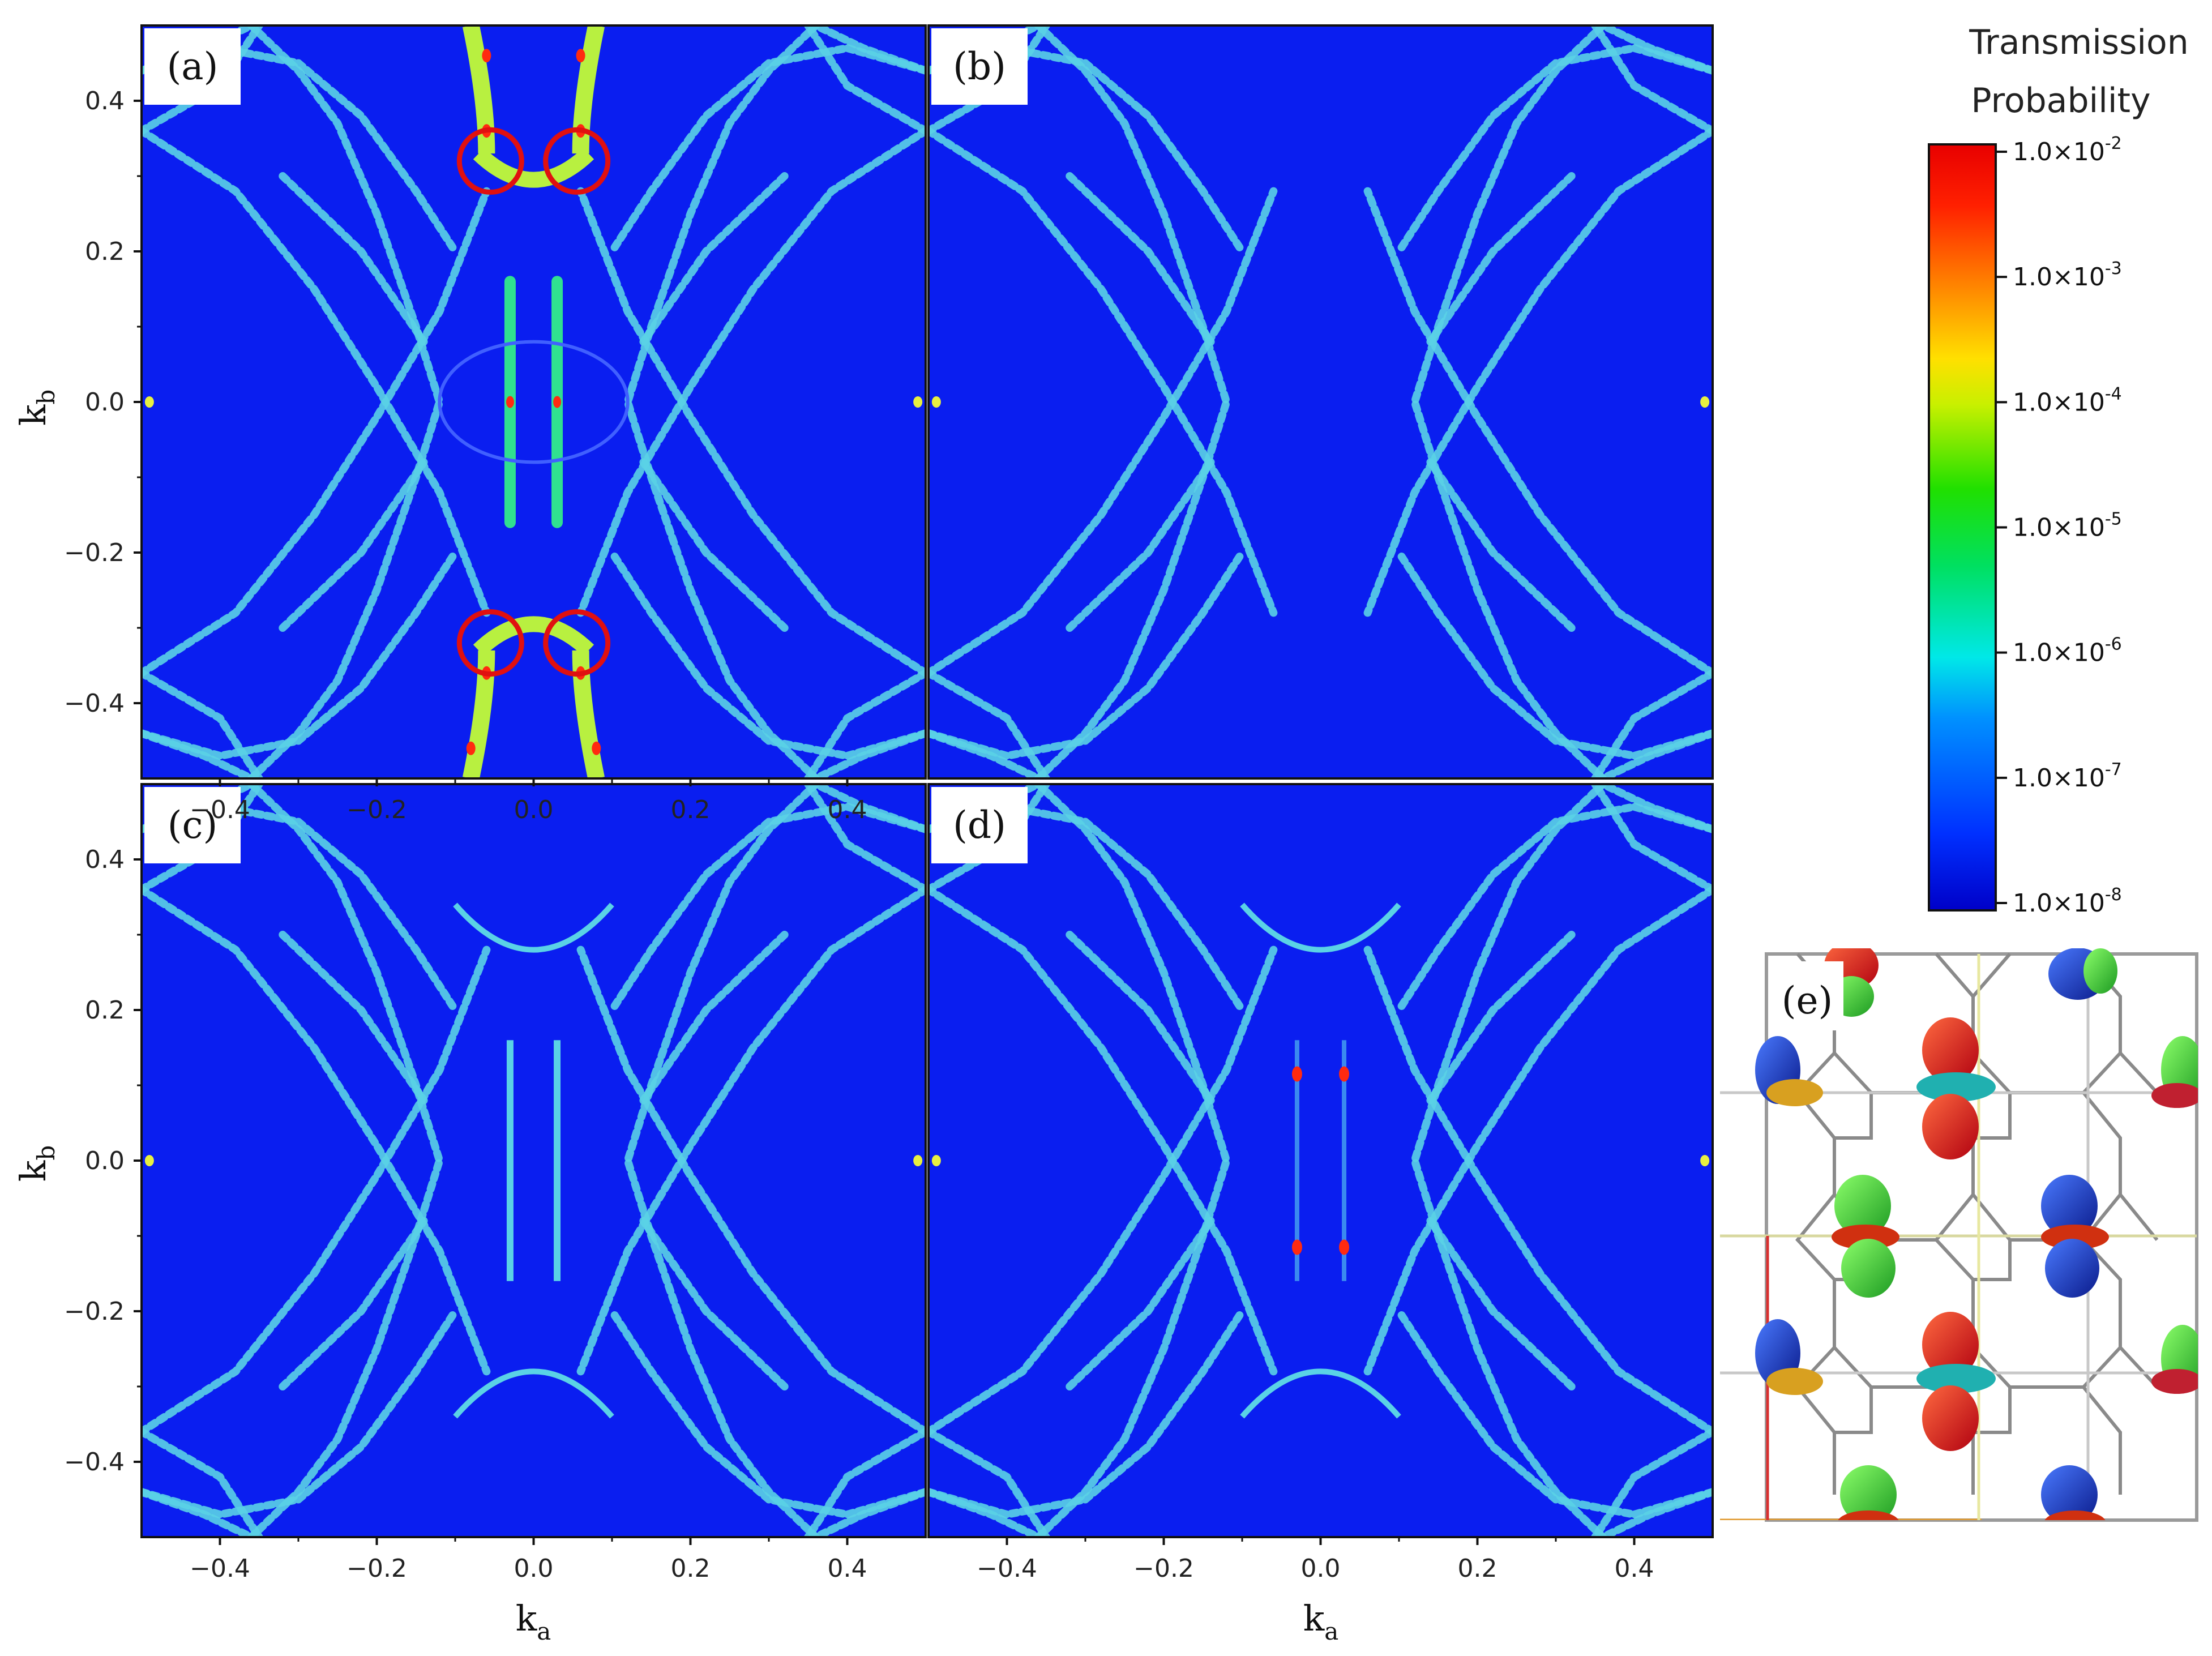 This screenshot has height=1656, width=2212. What do you see at coordinates (979, 825) in the screenshot?
I see `panel-label-d: (d)` at bounding box center [979, 825].